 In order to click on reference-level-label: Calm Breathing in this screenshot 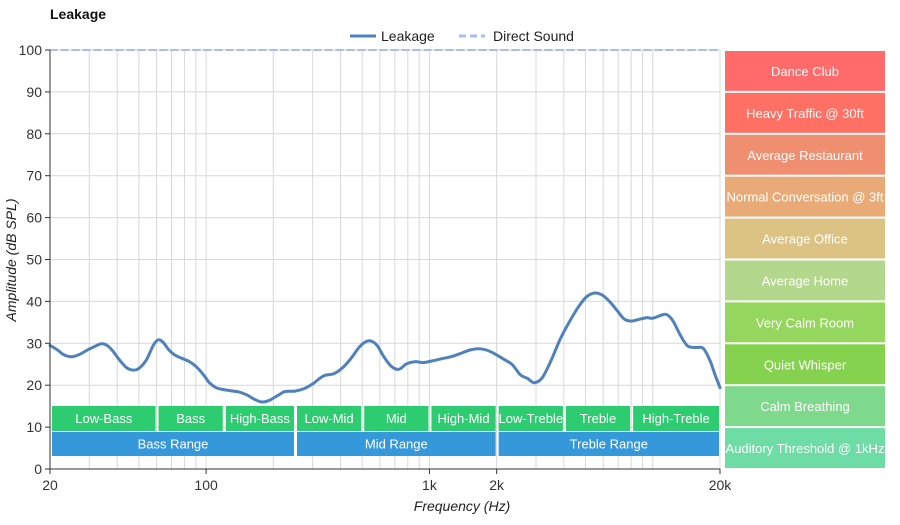, I will do `click(805, 406)`.